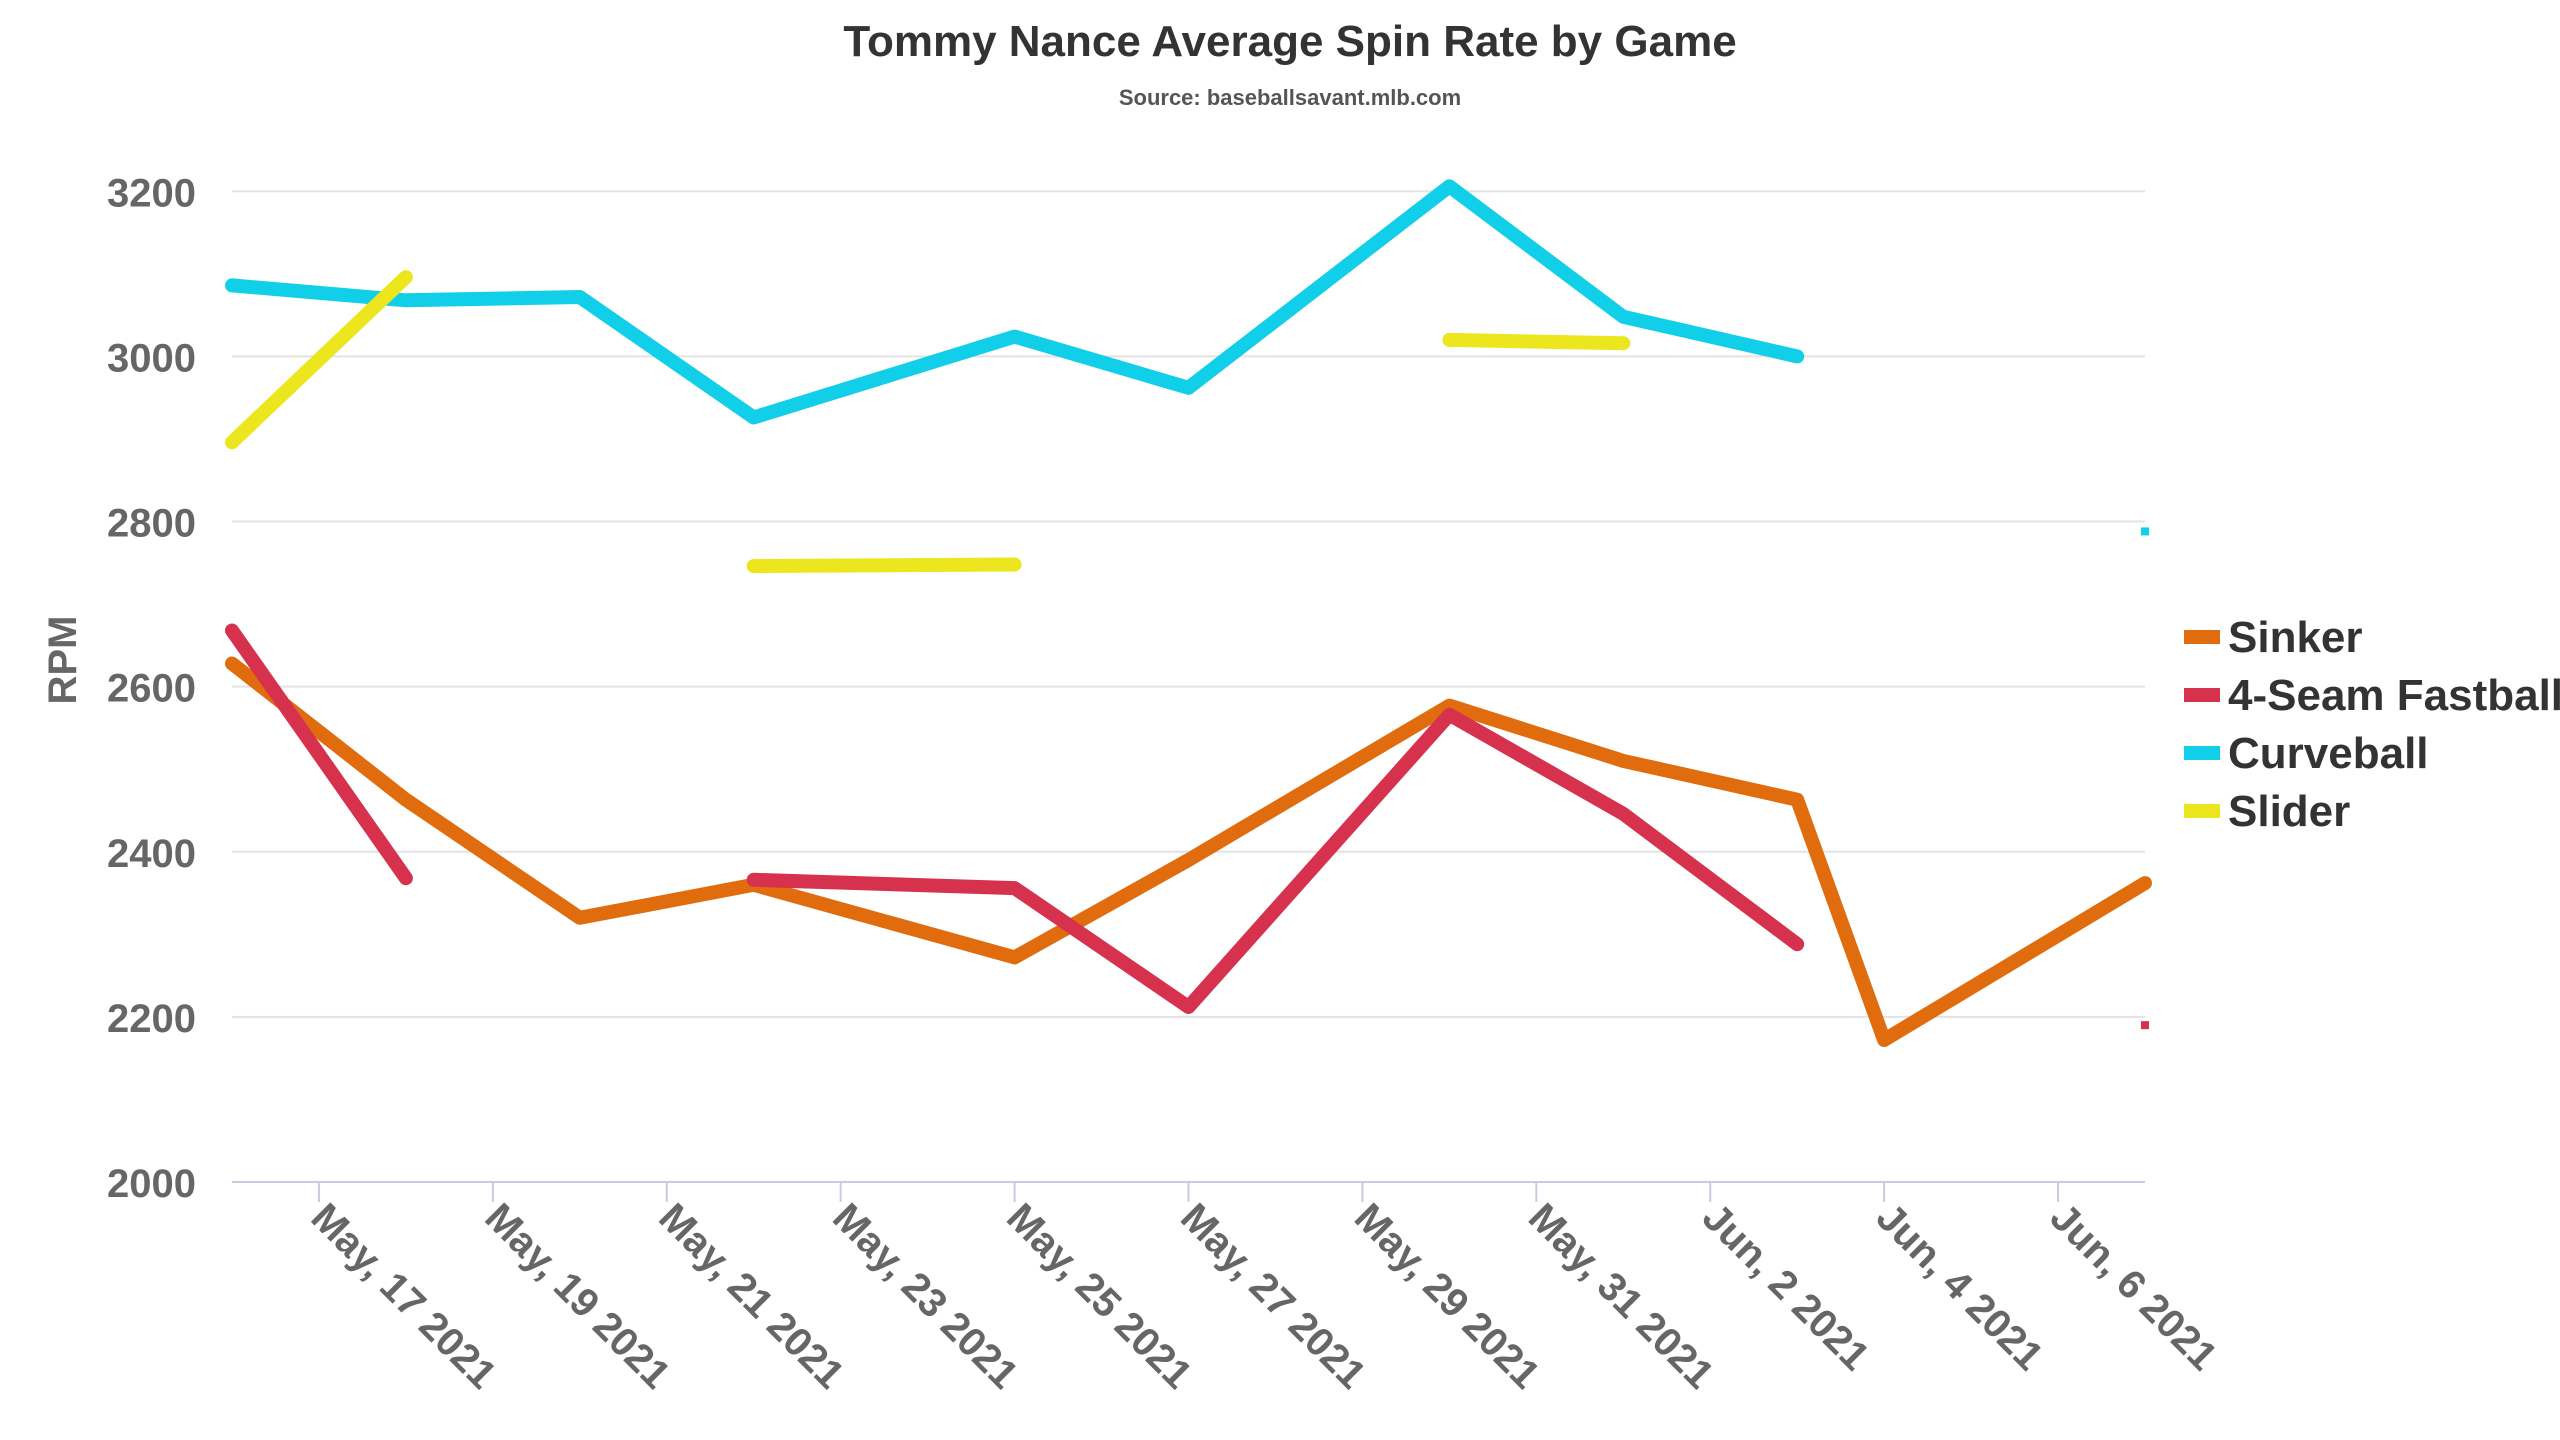 This screenshot has height=1440, width=2560. I want to click on x-tick-label: May, 29 2021, so click(1447, 1296).